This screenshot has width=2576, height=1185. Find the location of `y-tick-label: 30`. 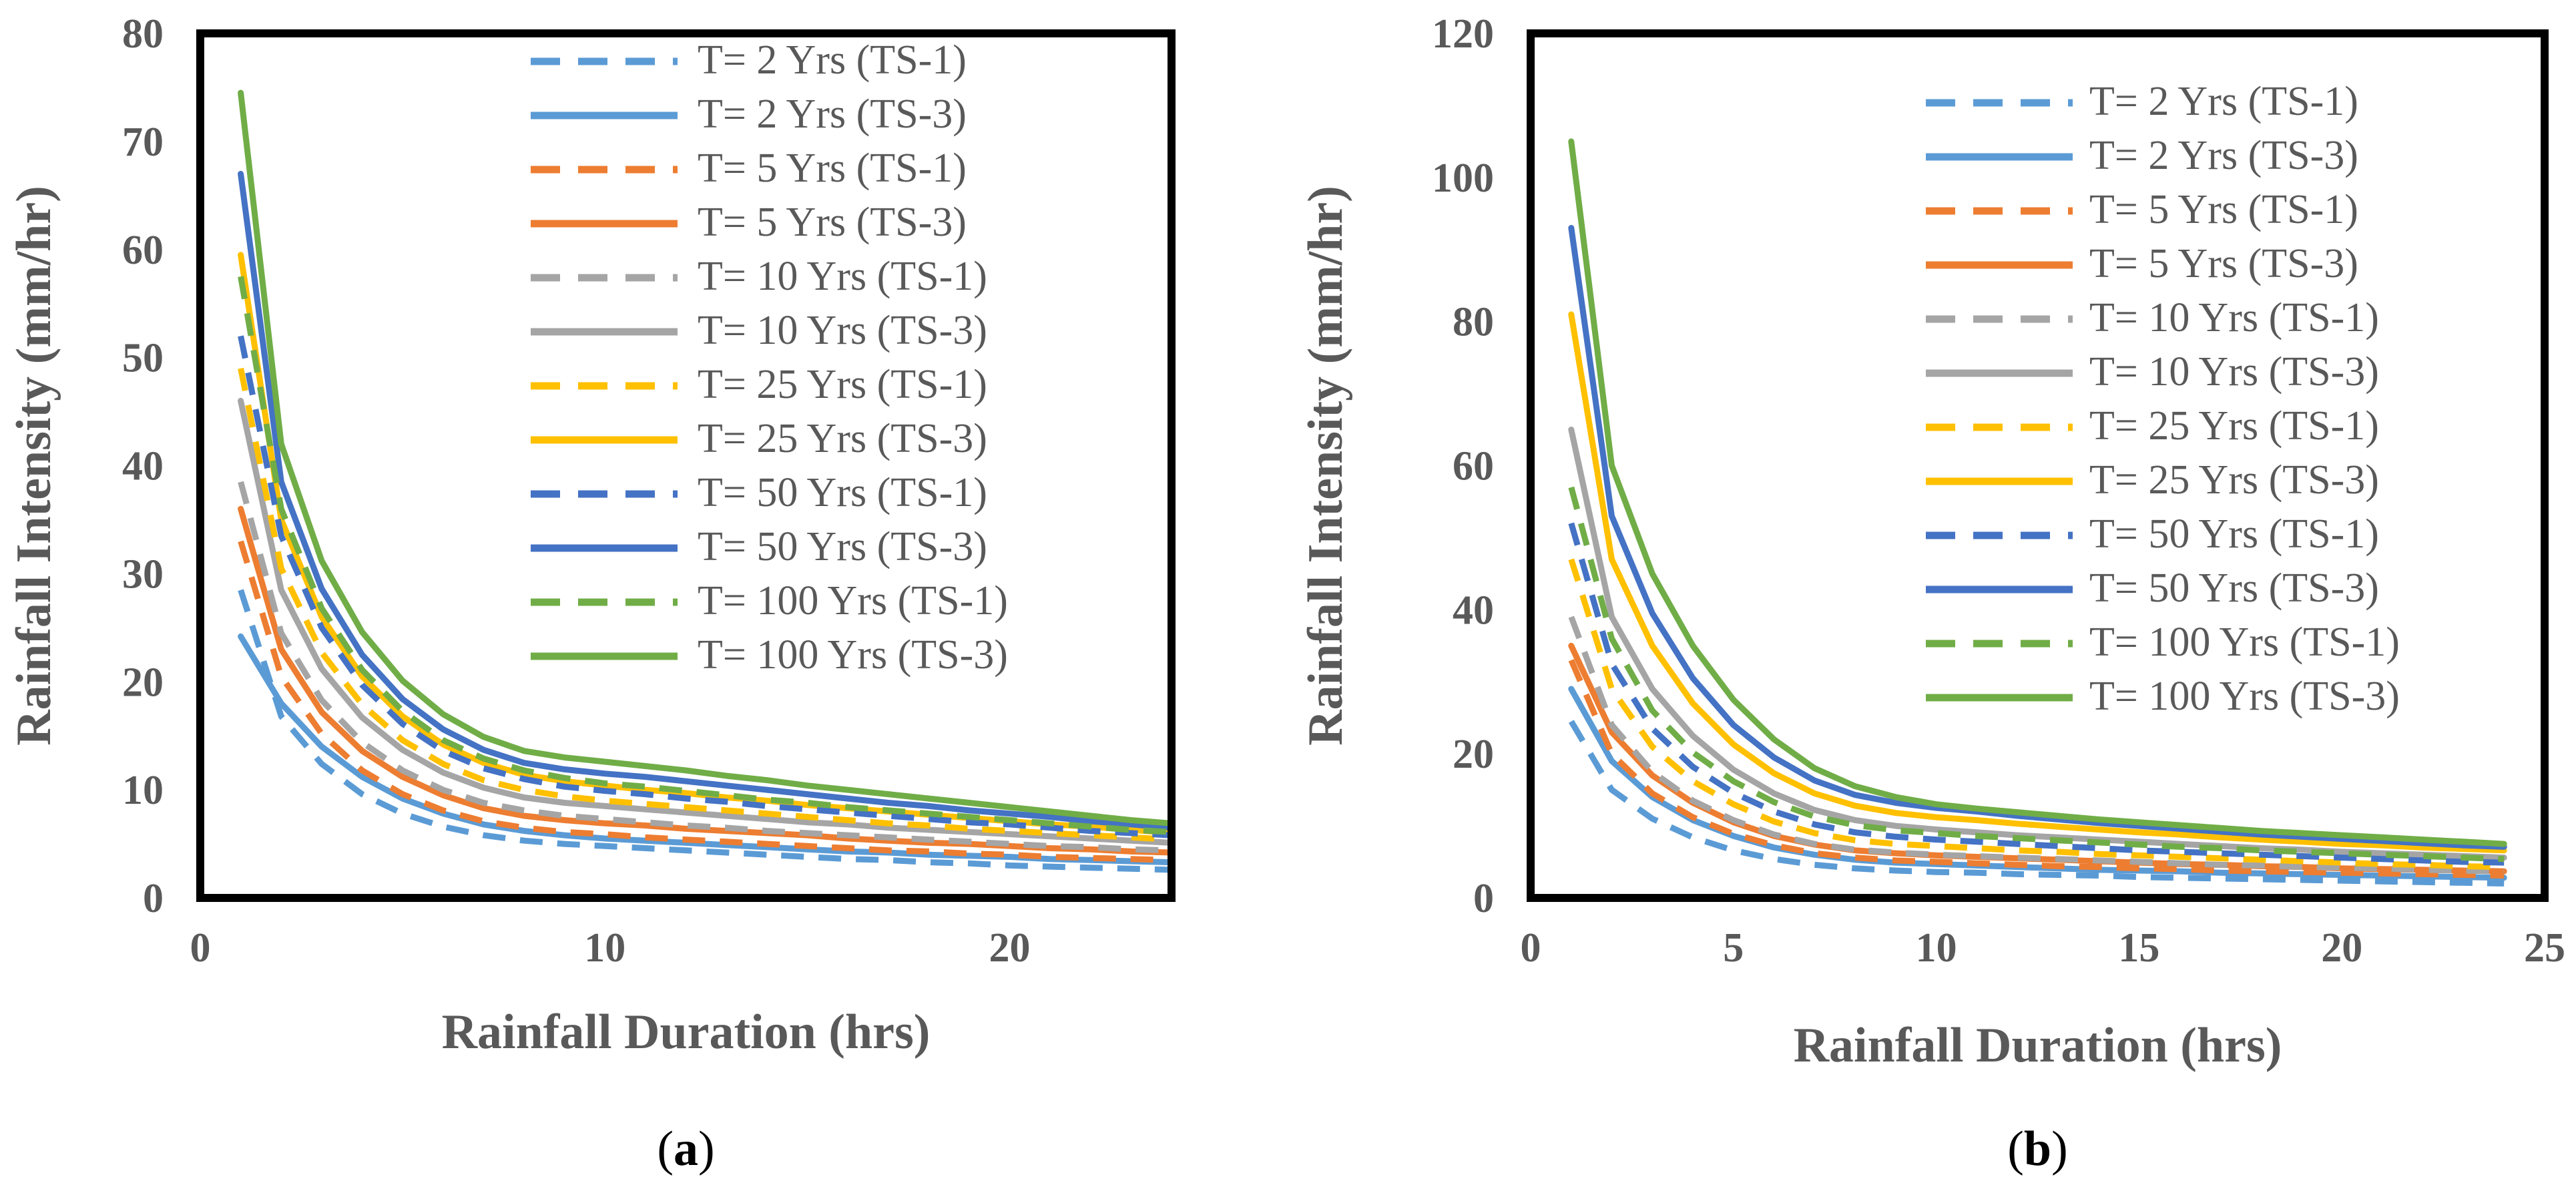

y-tick-label: 30 is located at coordinates (143, 574).